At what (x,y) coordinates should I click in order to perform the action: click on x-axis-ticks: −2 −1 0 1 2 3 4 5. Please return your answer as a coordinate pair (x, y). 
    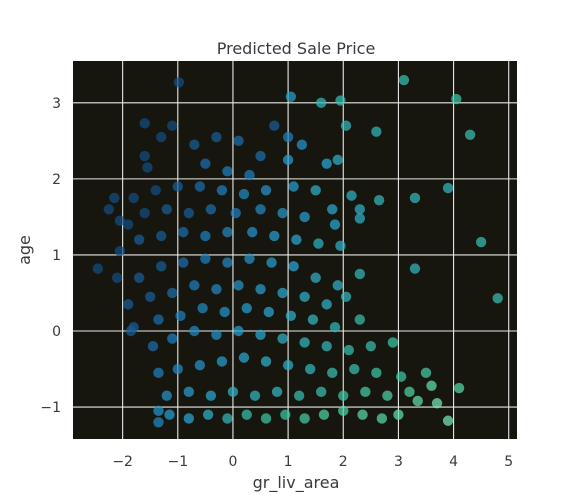
    Looking at the image, I should click on (312, 462).